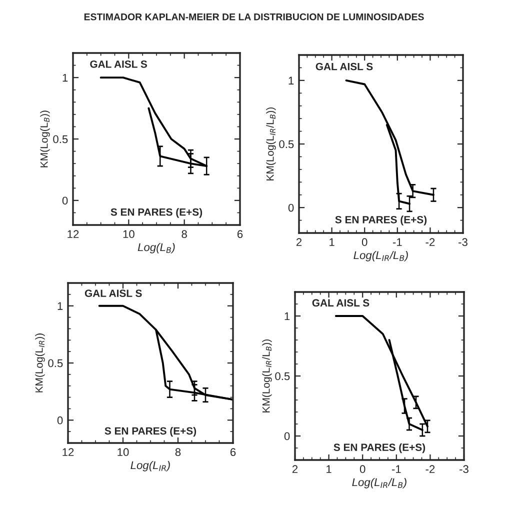  I want to click on y-axis-title: KM(Log(L$_{B}$)), so click(45, 139).